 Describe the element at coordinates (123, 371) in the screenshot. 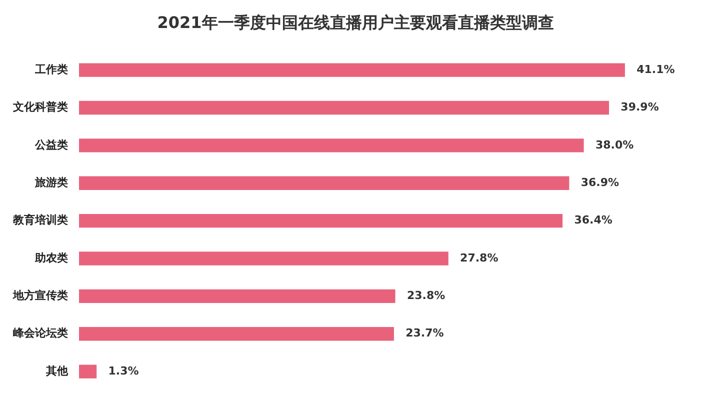

I see `data-label: 1.3%` at that location.